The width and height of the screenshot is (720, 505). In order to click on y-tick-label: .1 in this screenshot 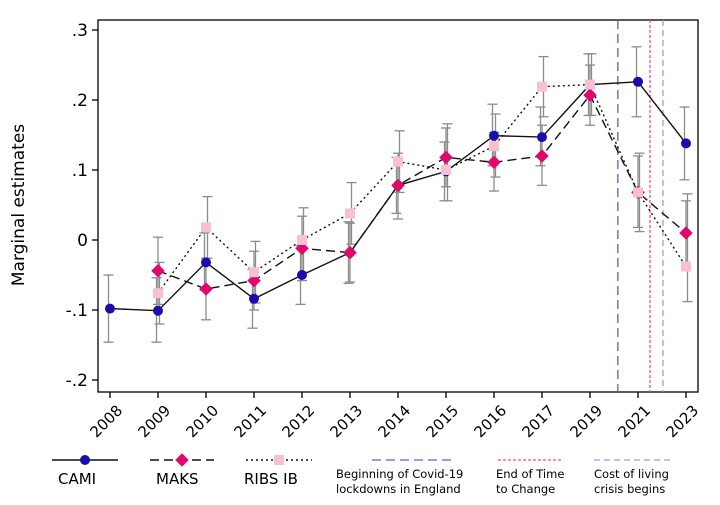, I will do `click(80, 171)`.